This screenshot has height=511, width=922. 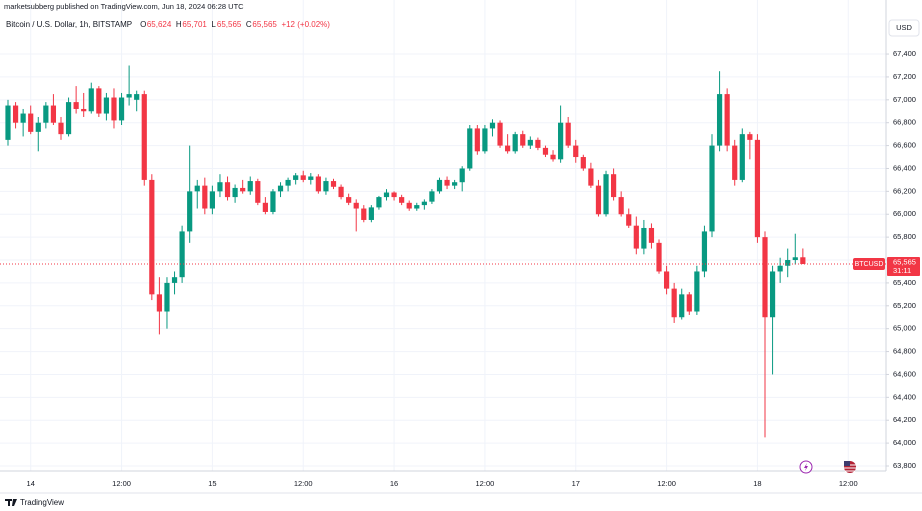 What do you see at coordinates (904, 373) in the screenshot?
I see `y-tick-label: 64,600` at bounding box center [904, 373].